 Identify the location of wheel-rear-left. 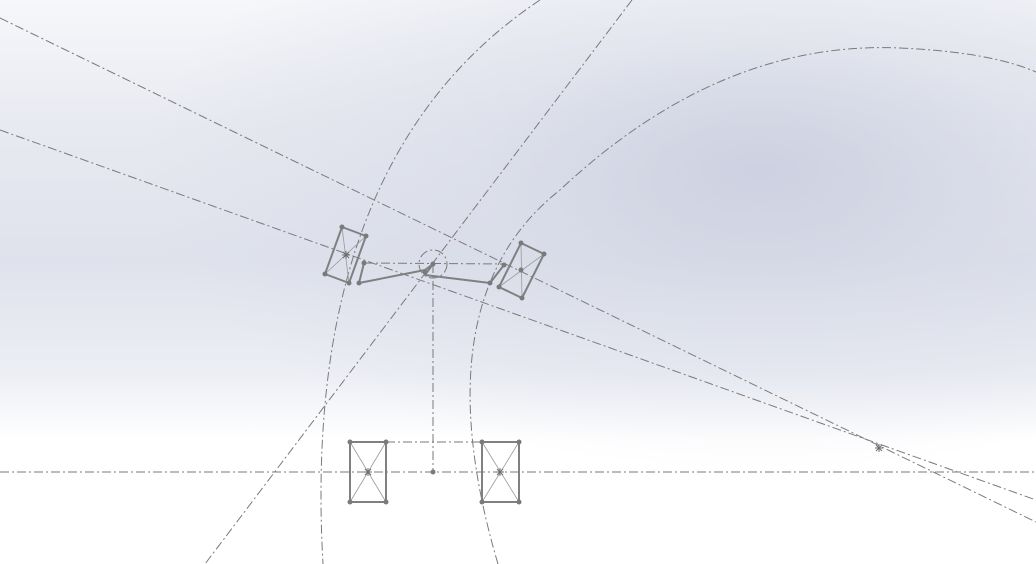
(368, 472).